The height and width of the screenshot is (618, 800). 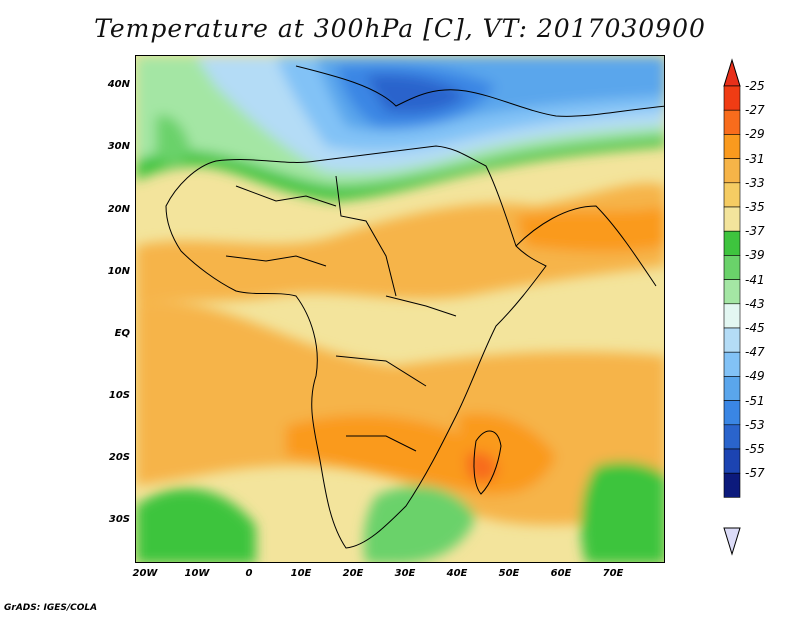 I want to click on legend-label: -43, so click(x=755, y=303).